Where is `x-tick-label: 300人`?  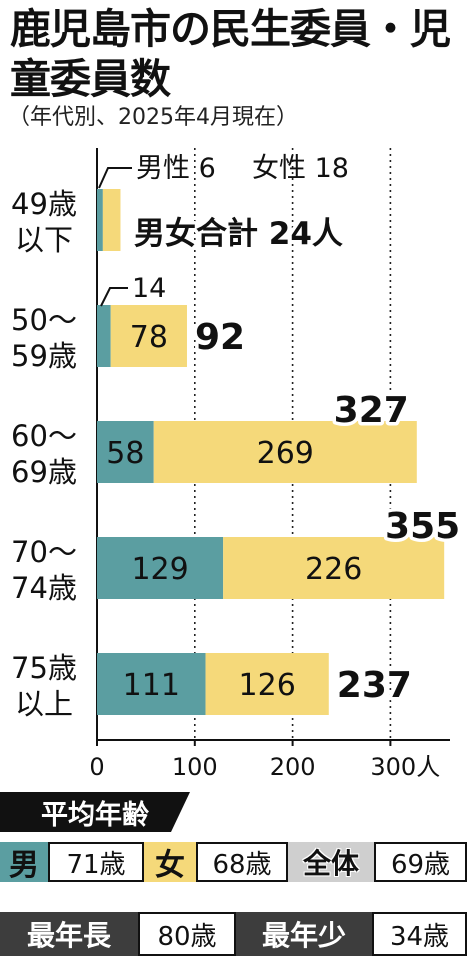 x-tick-label: 300人 is located at coordinates (405, 767).